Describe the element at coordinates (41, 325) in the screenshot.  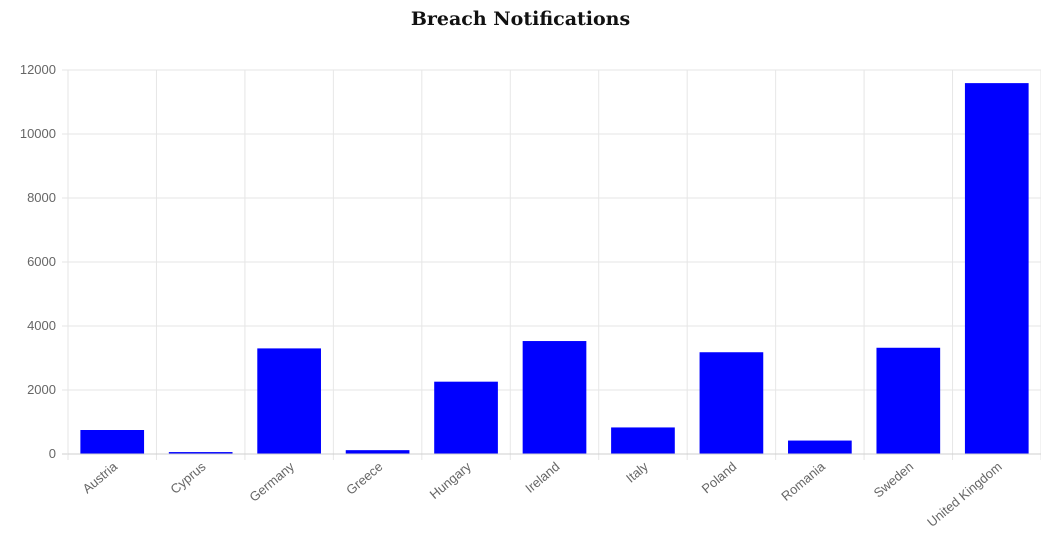
I see `y-tick-label-4000: 4000` at that location.